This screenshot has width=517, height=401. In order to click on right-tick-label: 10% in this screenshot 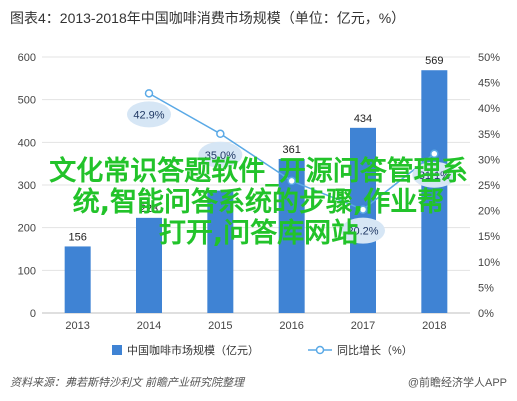, I will do `click(489, 263)`.